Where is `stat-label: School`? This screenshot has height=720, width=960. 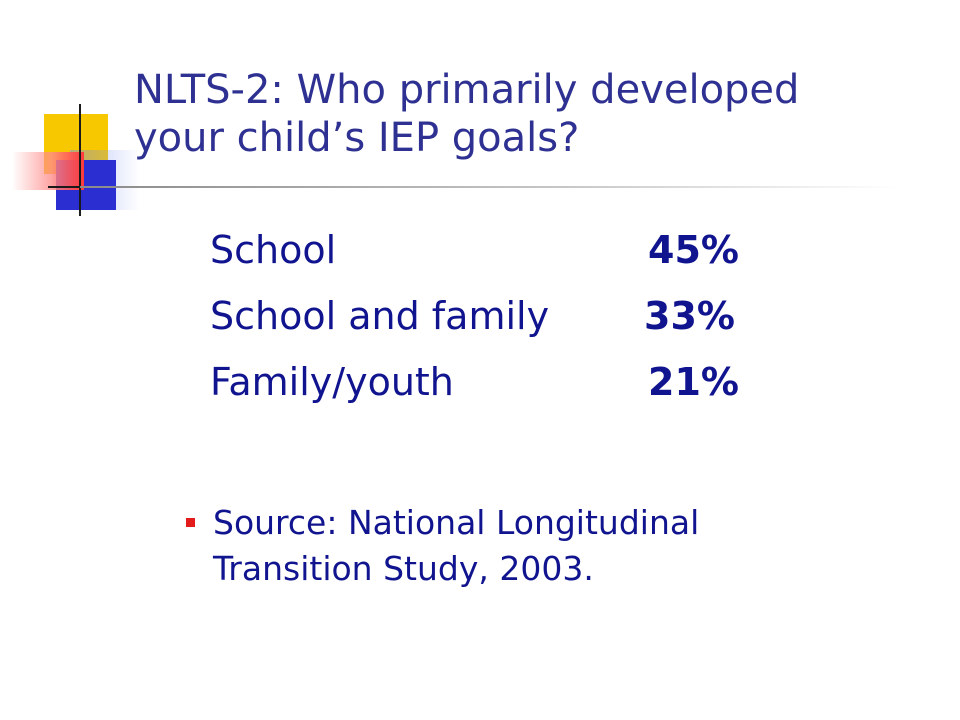 stat-label: School is located at coordinates (273, 250).